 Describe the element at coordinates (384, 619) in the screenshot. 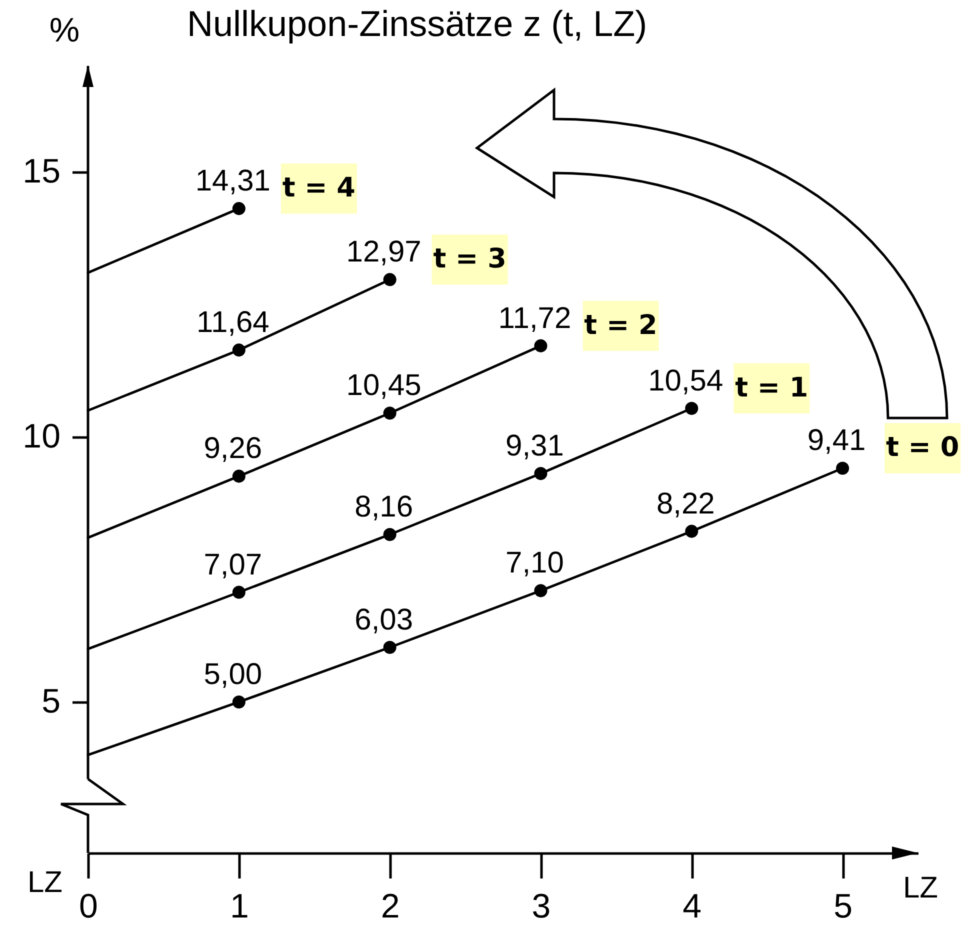

I see `data-label: 6,03` at that location.